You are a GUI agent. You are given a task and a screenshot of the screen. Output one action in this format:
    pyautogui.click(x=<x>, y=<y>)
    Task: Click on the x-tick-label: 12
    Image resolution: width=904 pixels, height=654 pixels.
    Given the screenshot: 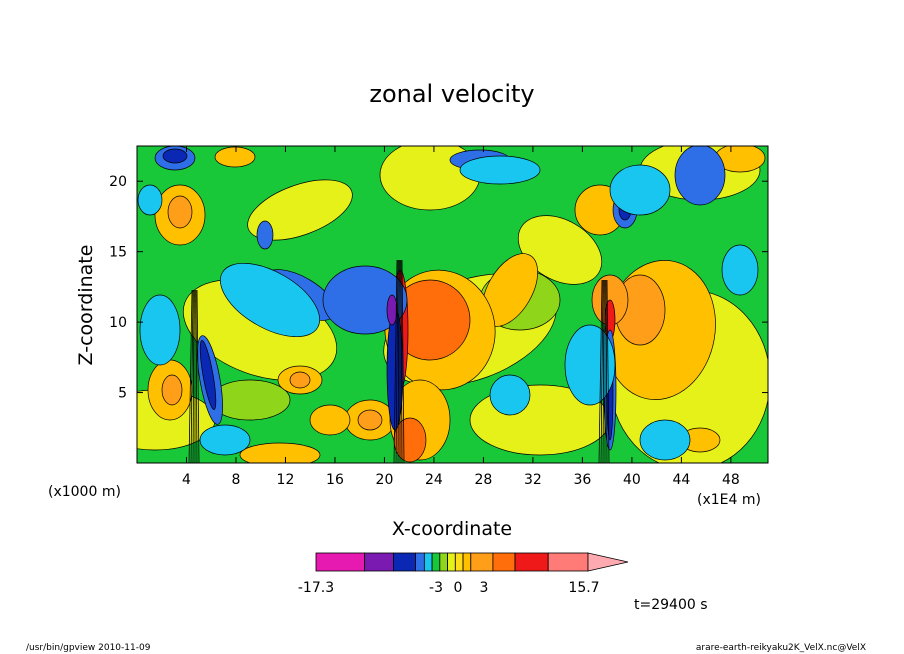 What is the action you would take?
    pyautogui.click(x=286, y=480)
    